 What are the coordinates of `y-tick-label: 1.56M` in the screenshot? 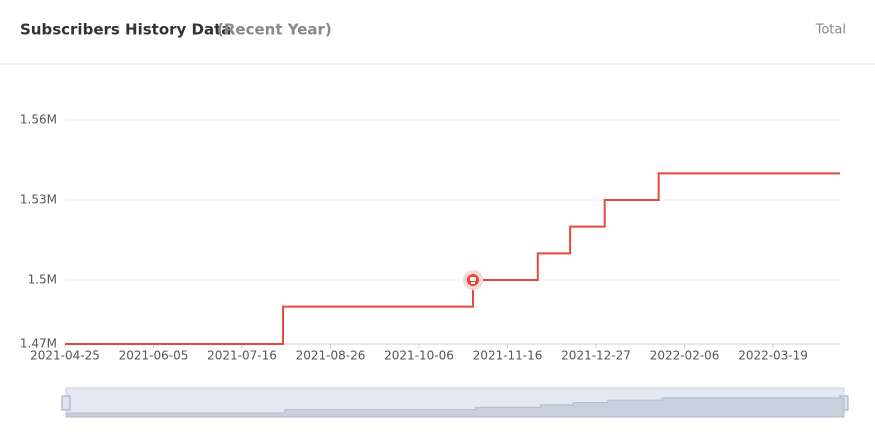 It's located at (38, 120).